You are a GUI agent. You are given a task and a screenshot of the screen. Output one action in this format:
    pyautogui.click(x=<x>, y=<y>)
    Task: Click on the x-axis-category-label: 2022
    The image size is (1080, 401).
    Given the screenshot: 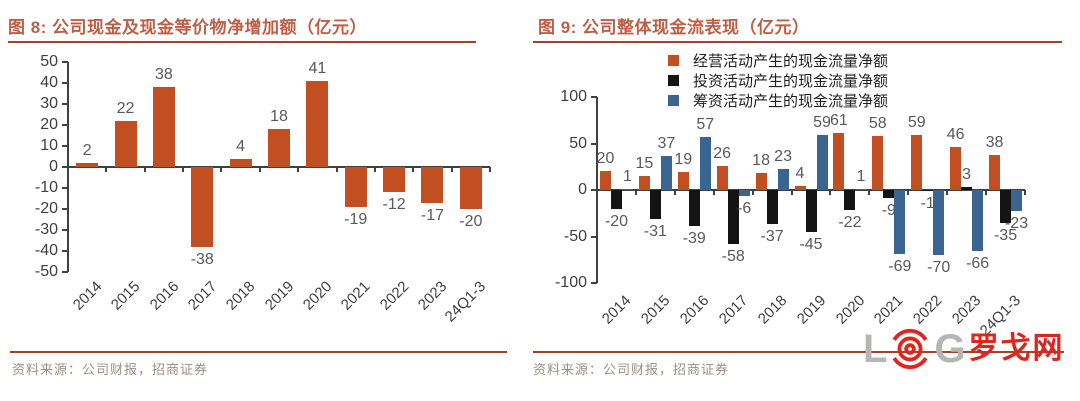 What is the action you would take?
    pyautogui.click(x=394, y=296)
    